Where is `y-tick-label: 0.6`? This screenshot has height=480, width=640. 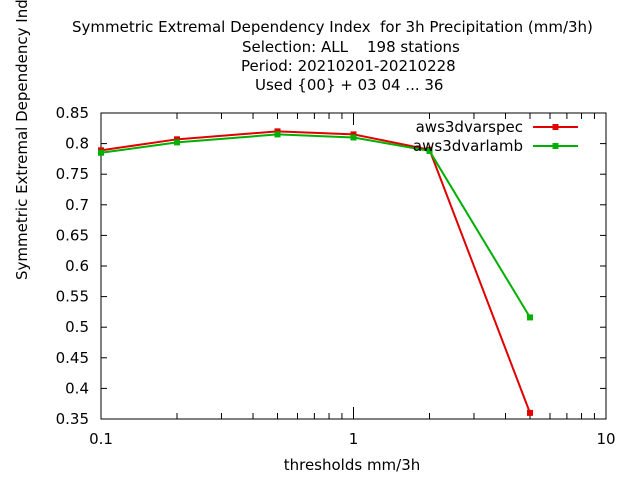
y-tick-label: 0.6 is located at coordinates (77, 266).